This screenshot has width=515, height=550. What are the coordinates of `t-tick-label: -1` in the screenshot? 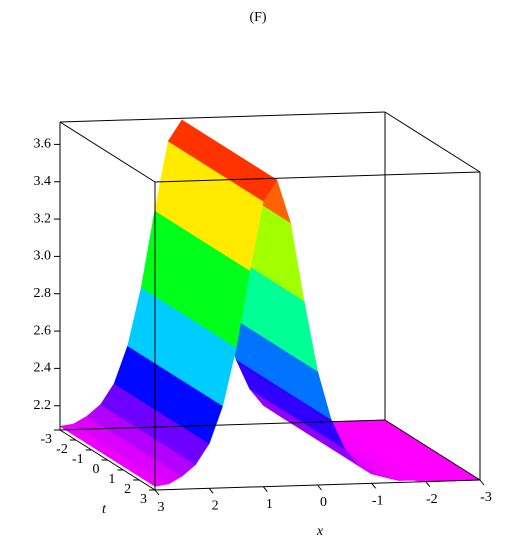 It's located at (78, 459).